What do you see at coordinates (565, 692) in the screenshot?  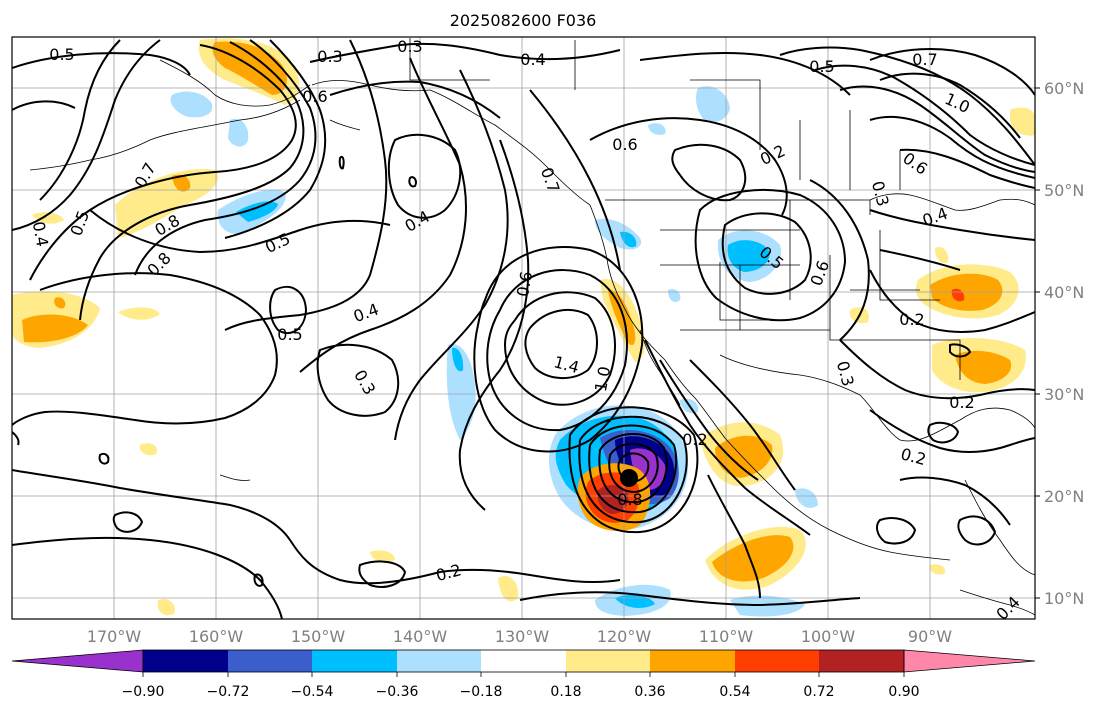 I see `colorbar-tick-label: 0.18` at bounding box center [565, 692].